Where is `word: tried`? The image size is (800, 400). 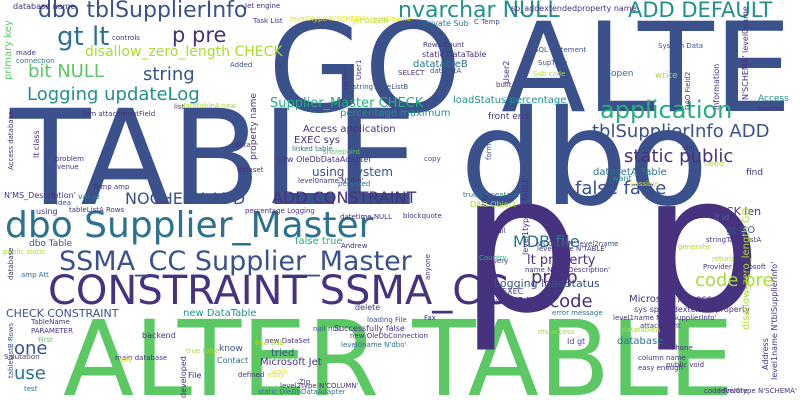
word: tried is located at coordinates (283, 353).